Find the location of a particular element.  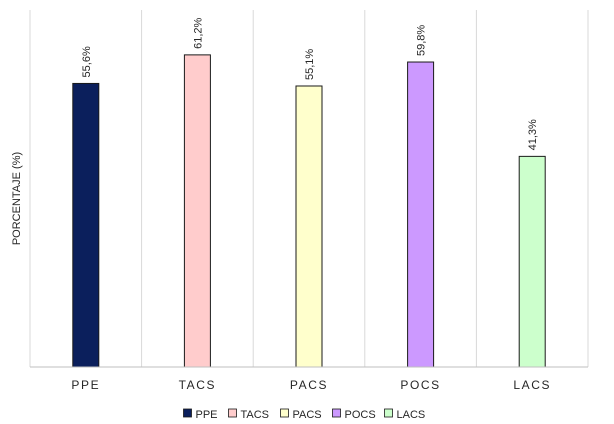

tick-label-lacs: LACS is located at coordinates (532, 385).